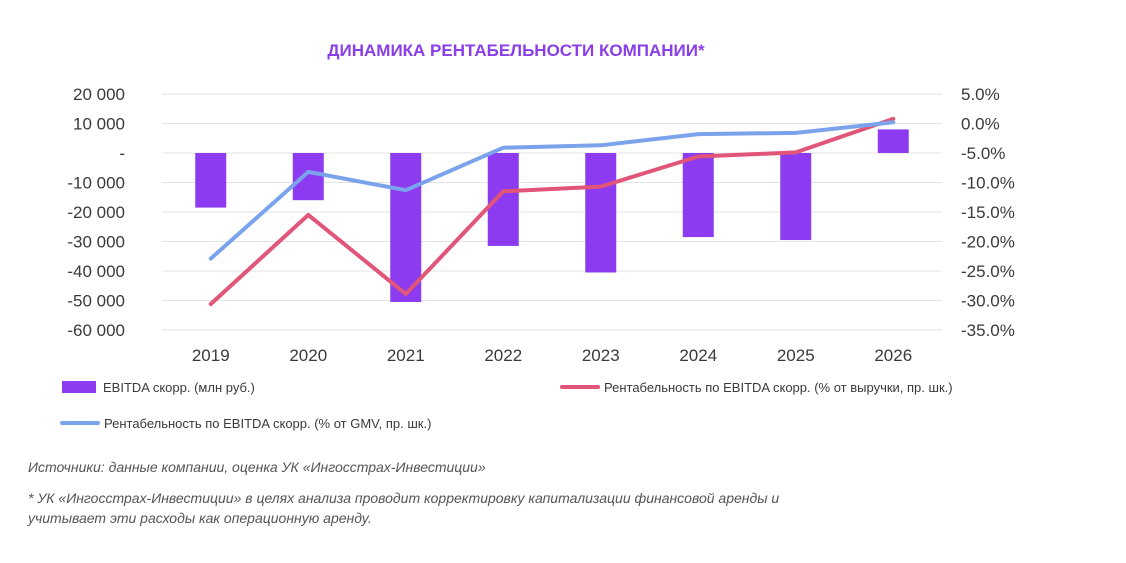  I want to click on left-tick-label: -10 000, so click(96, 183).